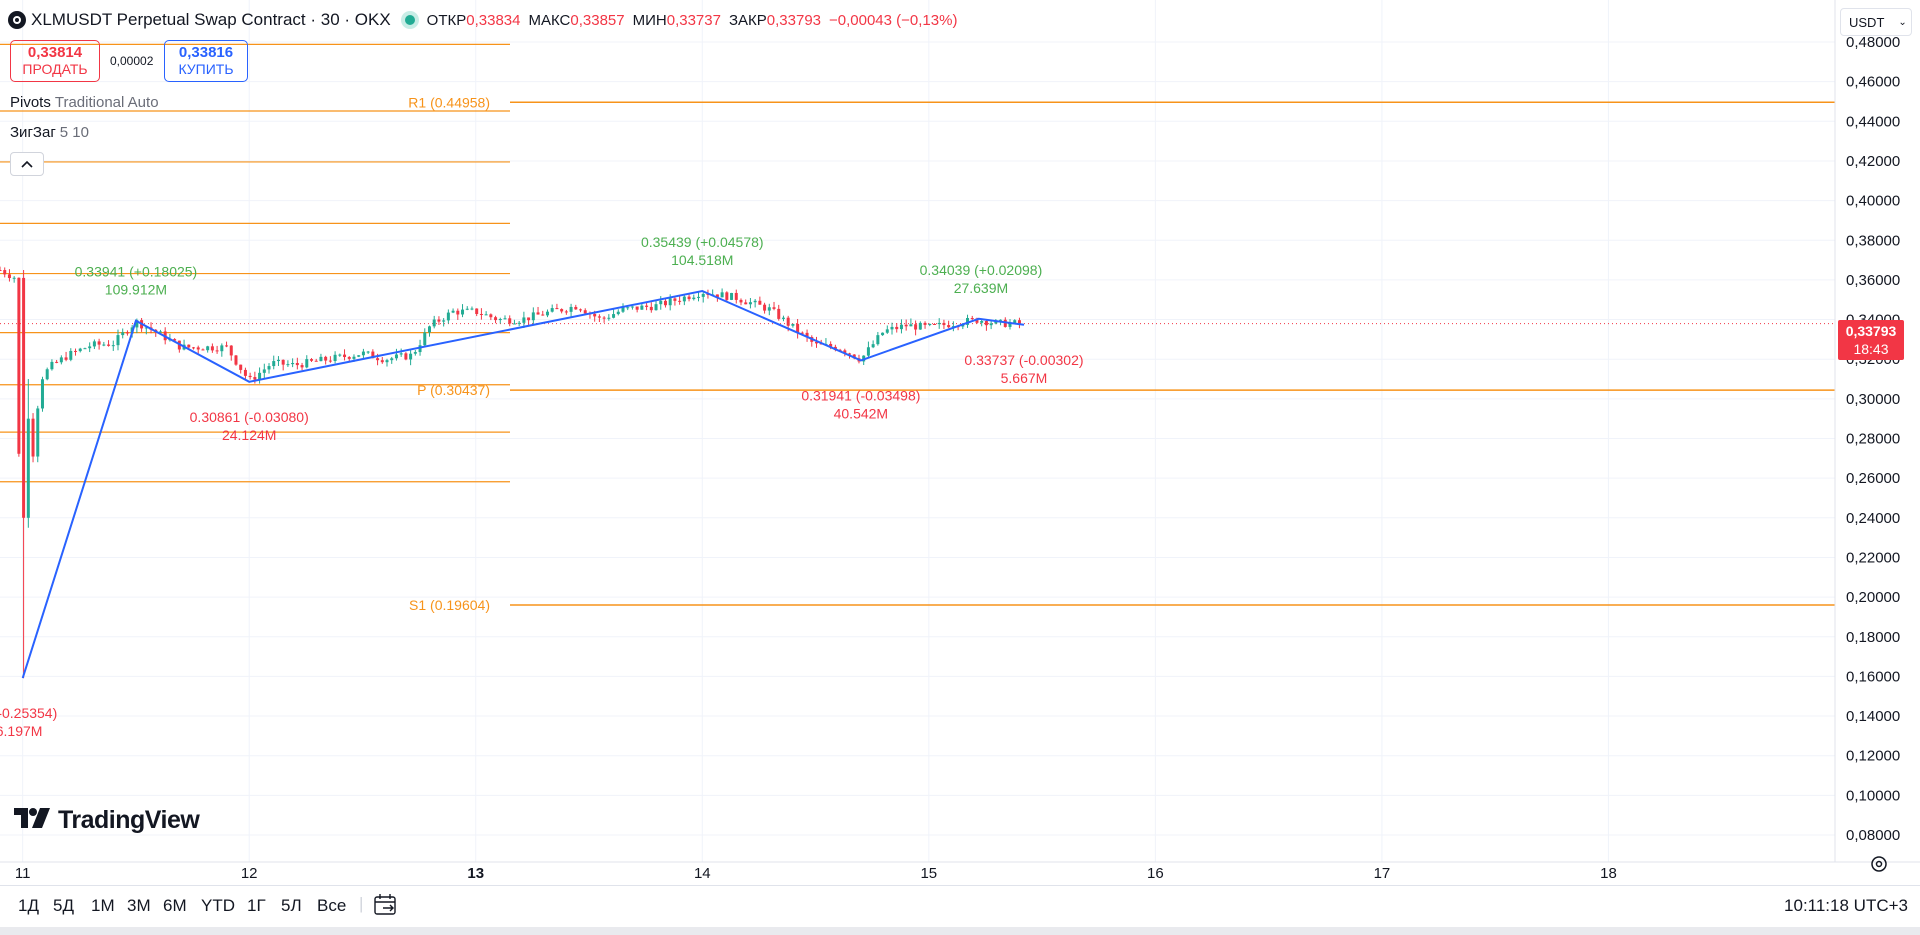 This screenshot has height=935, width=1920. What do you see at coordinates (106, 102) in the screenshot?
I see `indicator-params: Traditional Auto` at bounding box center [106, 102].